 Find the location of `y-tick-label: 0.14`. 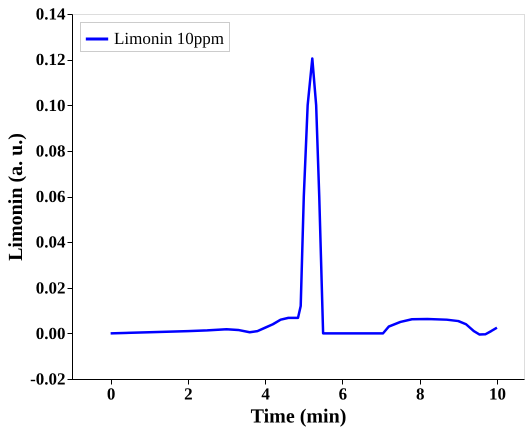

y-tick-label: 0.14 is located at coordinates (51, 14).